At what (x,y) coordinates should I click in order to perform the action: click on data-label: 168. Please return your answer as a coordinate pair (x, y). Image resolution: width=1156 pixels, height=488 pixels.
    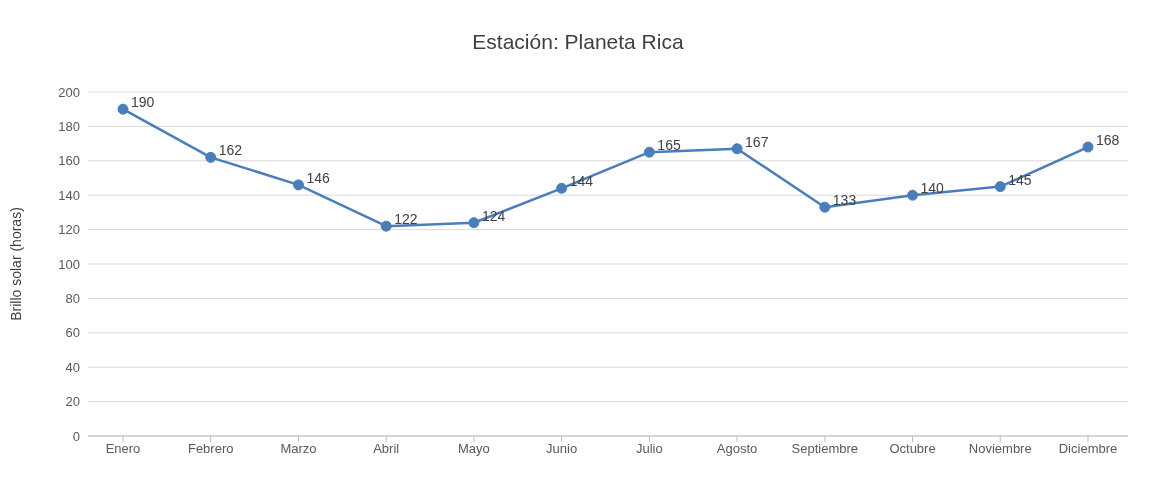
    Looking at the image, I should click on (1108, 140).